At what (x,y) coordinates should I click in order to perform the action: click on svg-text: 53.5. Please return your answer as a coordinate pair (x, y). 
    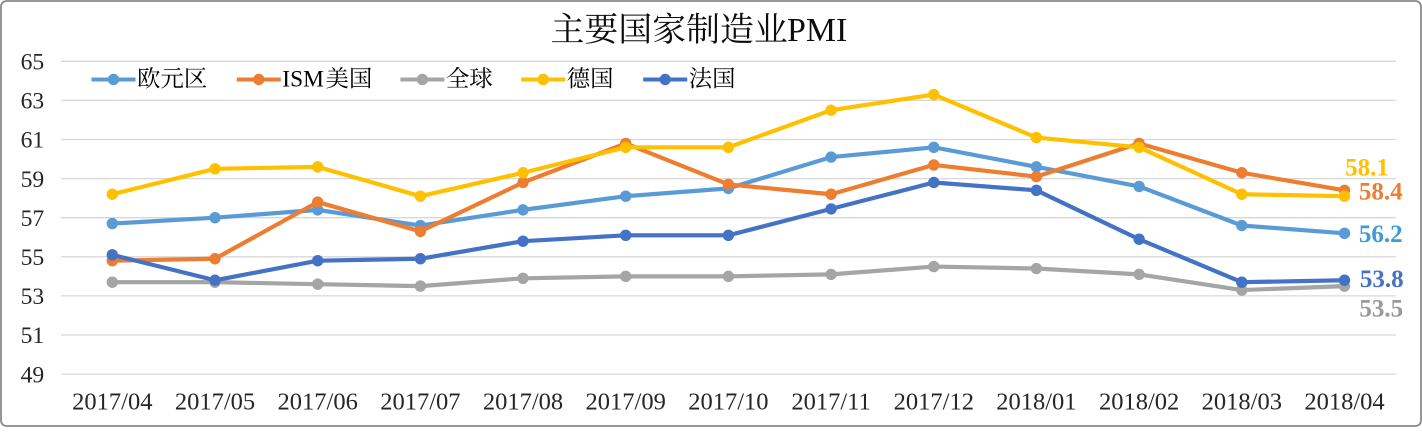
    Looking at the image, I should click on (1381, 309).